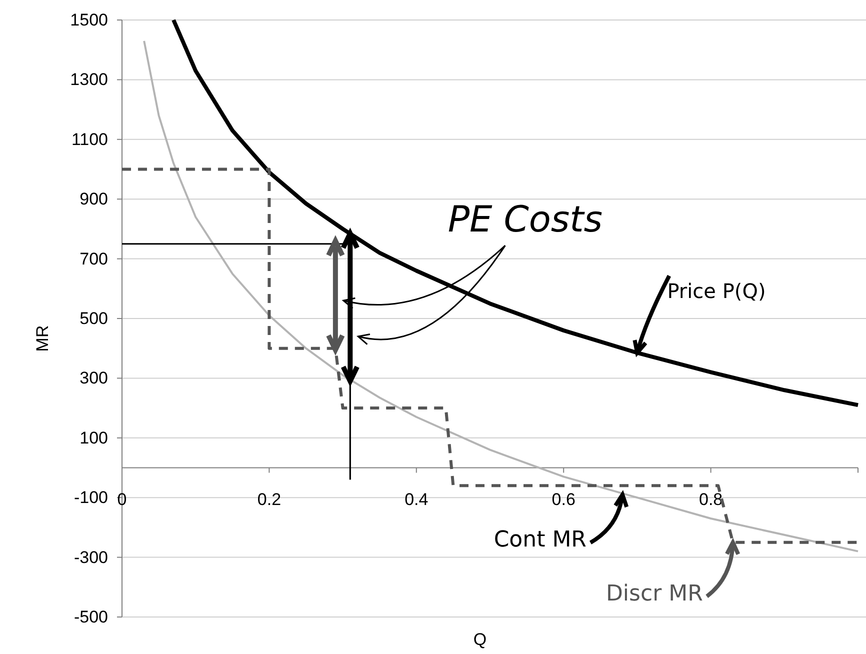 The image size is (866, 654). I want to click on annotation: Price P(Q), so click(716, 290).